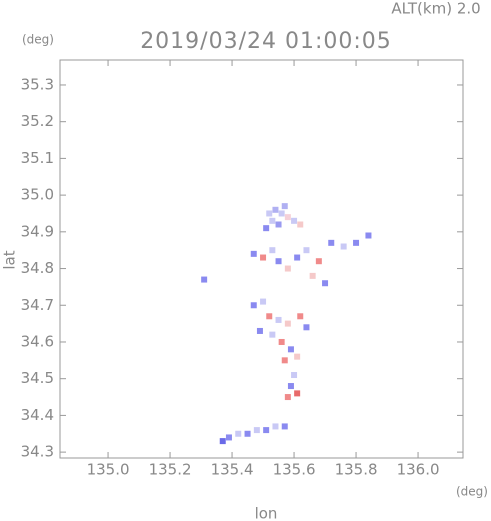 This screenshot has width=491, height=521. What do you see at coordinates (37, 452) in the screenshot?
I see `y-tick-label: 34.3` at bounding box center [37, 452].